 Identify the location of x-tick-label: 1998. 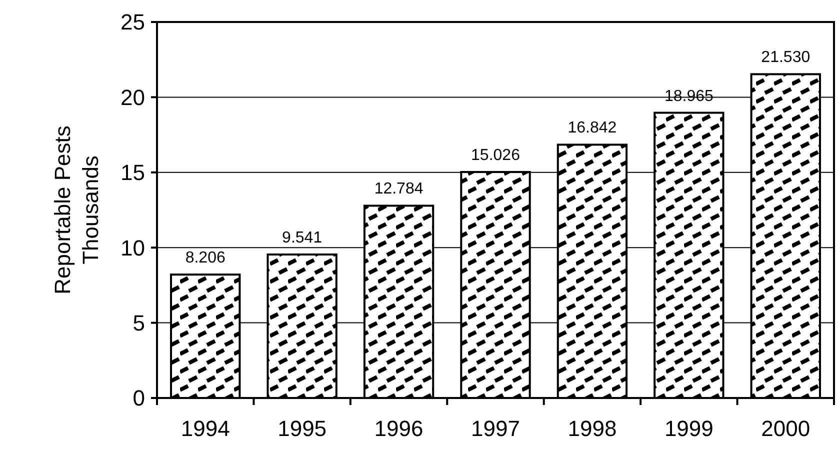
(592, 428).